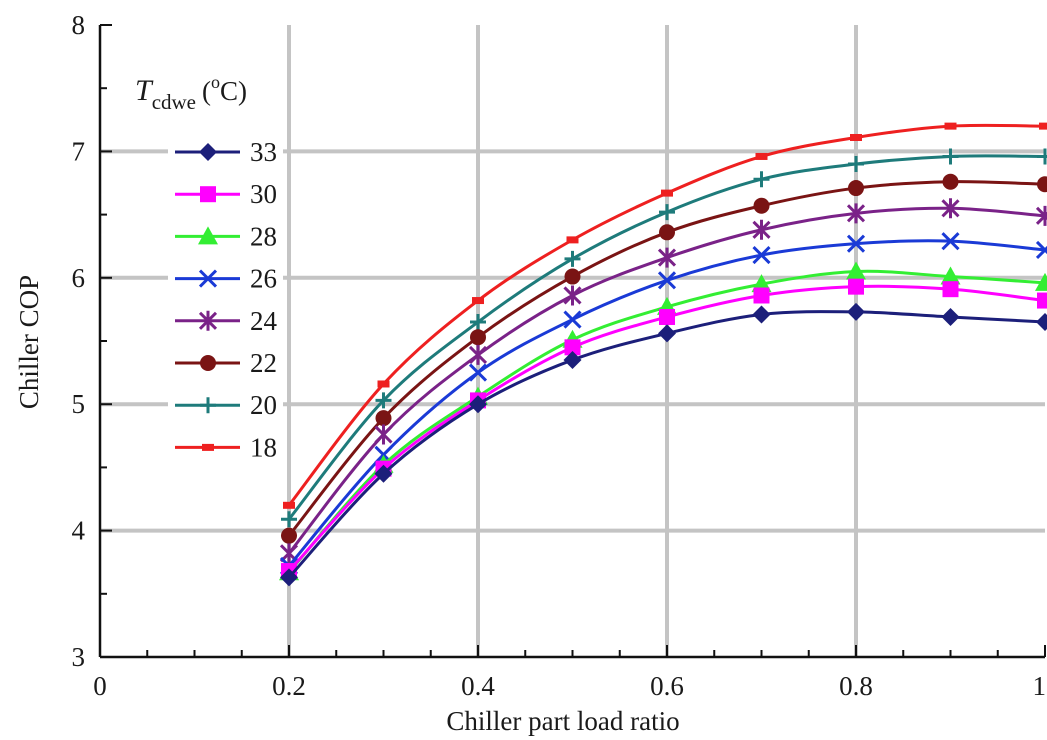  I want to click on x-axis-title: Chiller part load ratio, so click(562, 721).